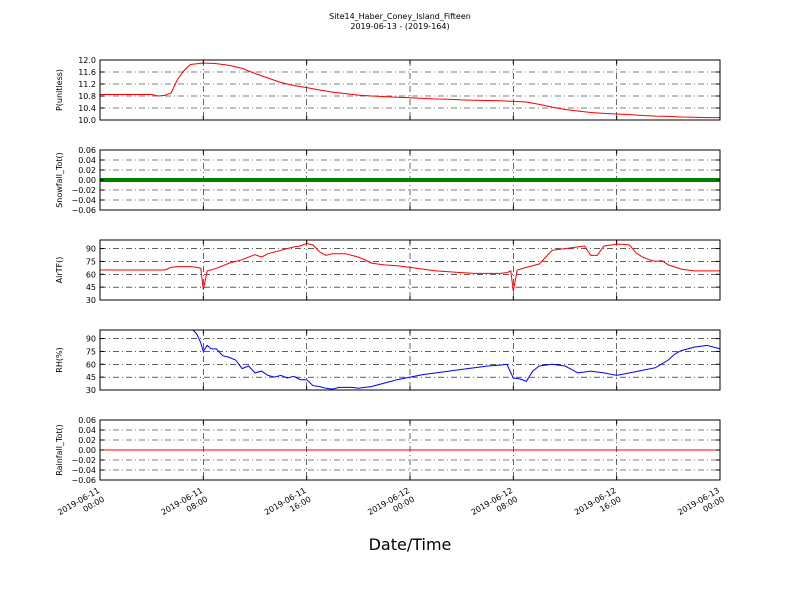 The width and height of the screenshot is (800, 600). I want to click on y-axis-label: AirTF(), so click(59, 270).